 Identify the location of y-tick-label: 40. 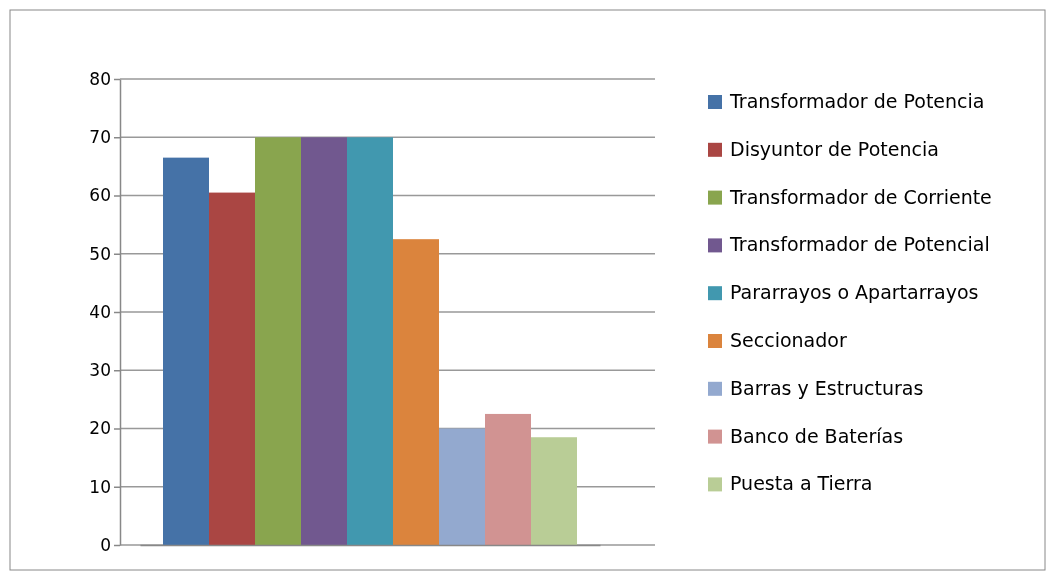
(100, 311).